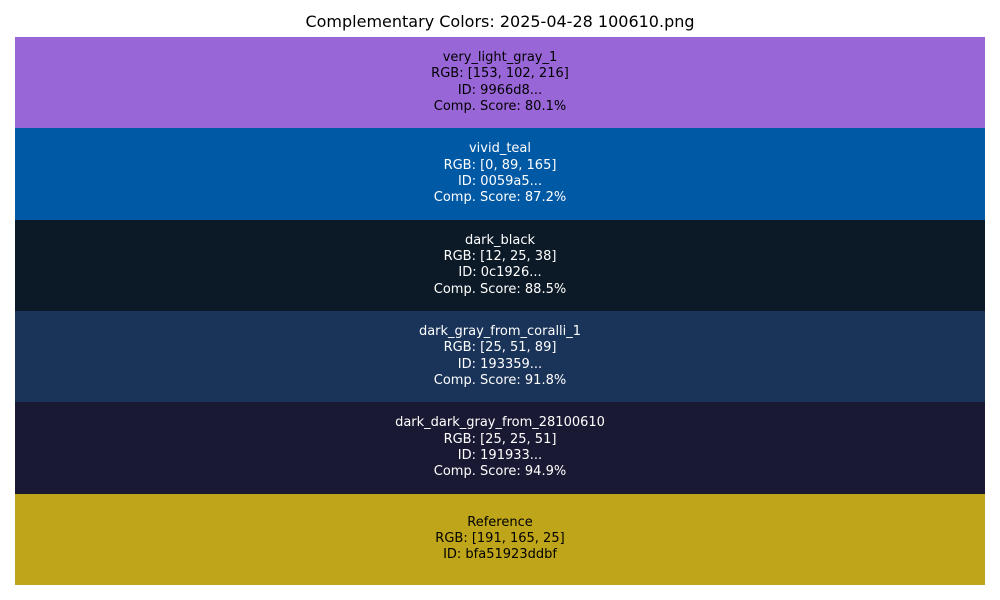 This screenshot has height=600, width=1000. I want to click on color-name-label: very_light_gray_1, so click(500, 58).